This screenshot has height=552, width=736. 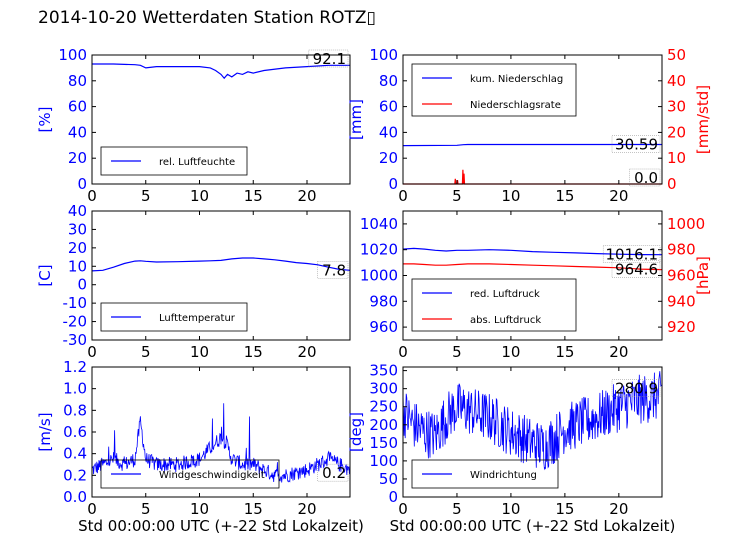 I want to click on y-tick-label: -30, so click(x=75, y=340).